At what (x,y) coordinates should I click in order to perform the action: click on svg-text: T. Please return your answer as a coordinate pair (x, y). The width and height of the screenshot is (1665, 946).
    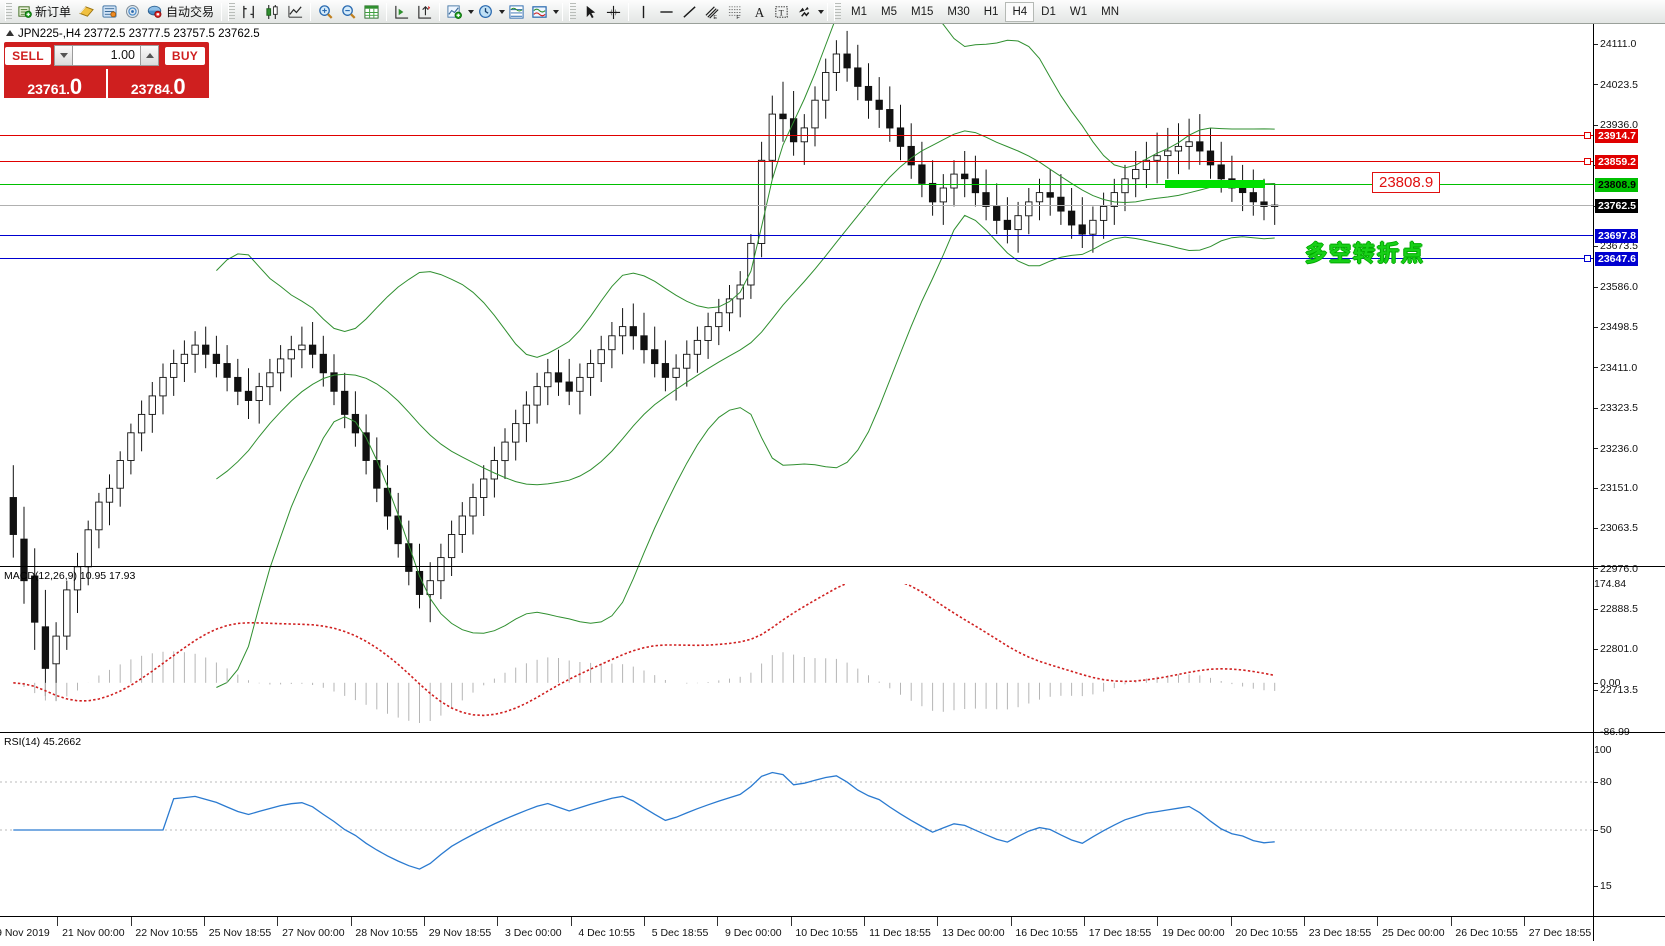
    Looking at the image, I should click on (782, 12).